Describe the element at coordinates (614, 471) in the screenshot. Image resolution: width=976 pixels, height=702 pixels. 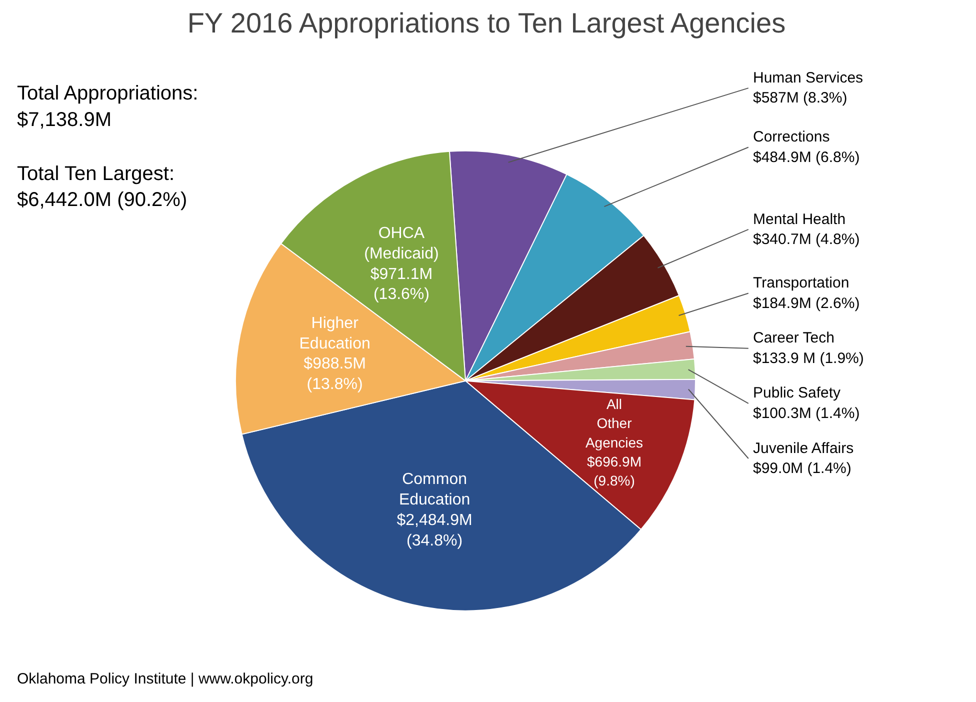
I see `data-label: $696.9M (9.8%)` at that location.